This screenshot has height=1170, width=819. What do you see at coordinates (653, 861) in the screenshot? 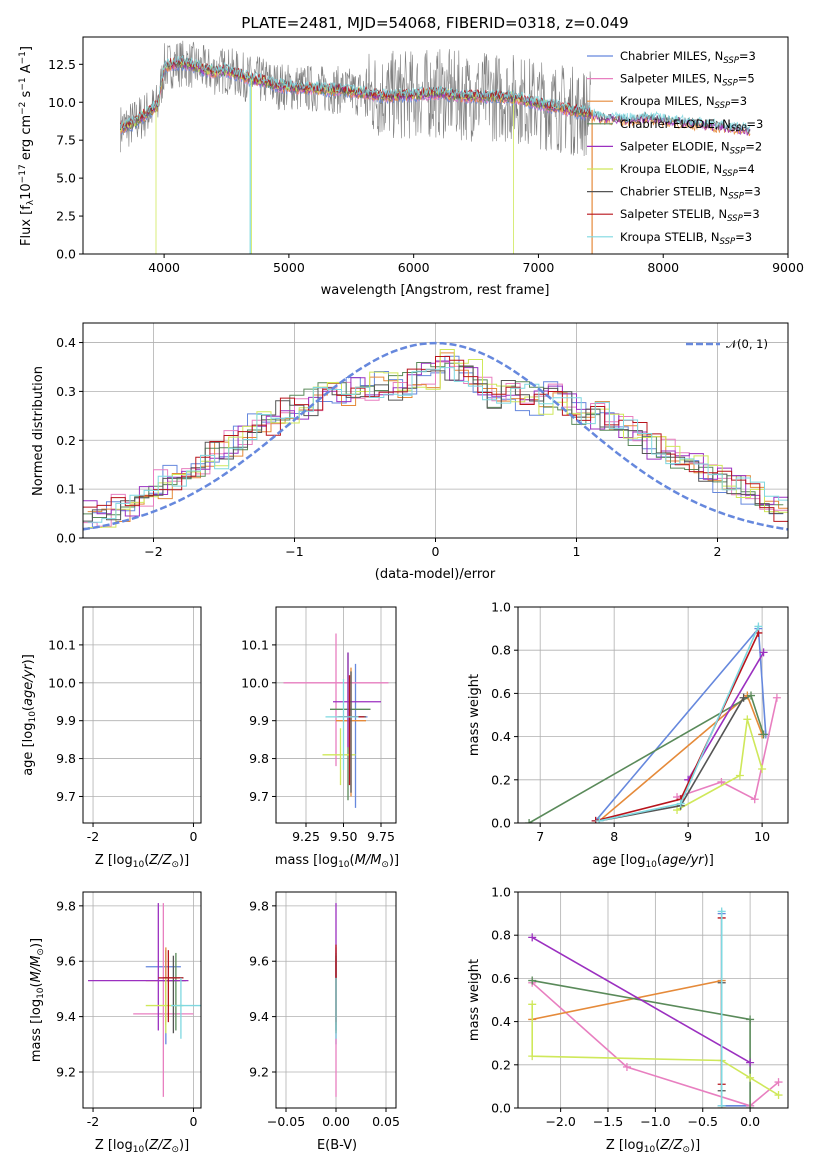
I see `weight-vs-age-xlabel: age [log10(age/yr)]` at bounding box center [653, 861].